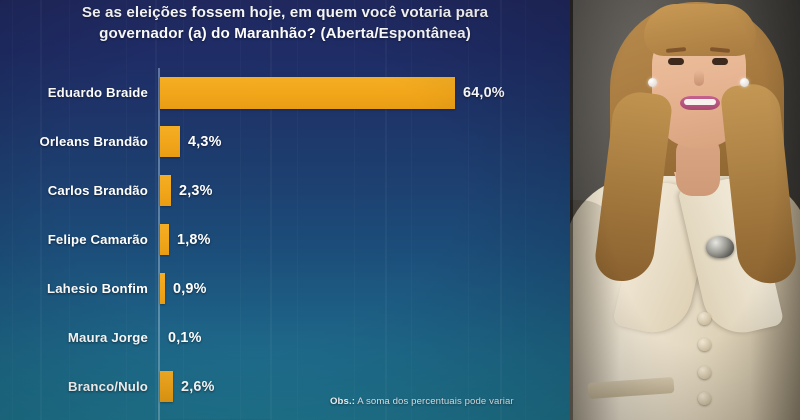 The image size is (800, 420). What do you see at coordinates (97, 190) in the screenshot?
I see `bar-category-label: Carlos Brandão` at bounding box center [97, 190].